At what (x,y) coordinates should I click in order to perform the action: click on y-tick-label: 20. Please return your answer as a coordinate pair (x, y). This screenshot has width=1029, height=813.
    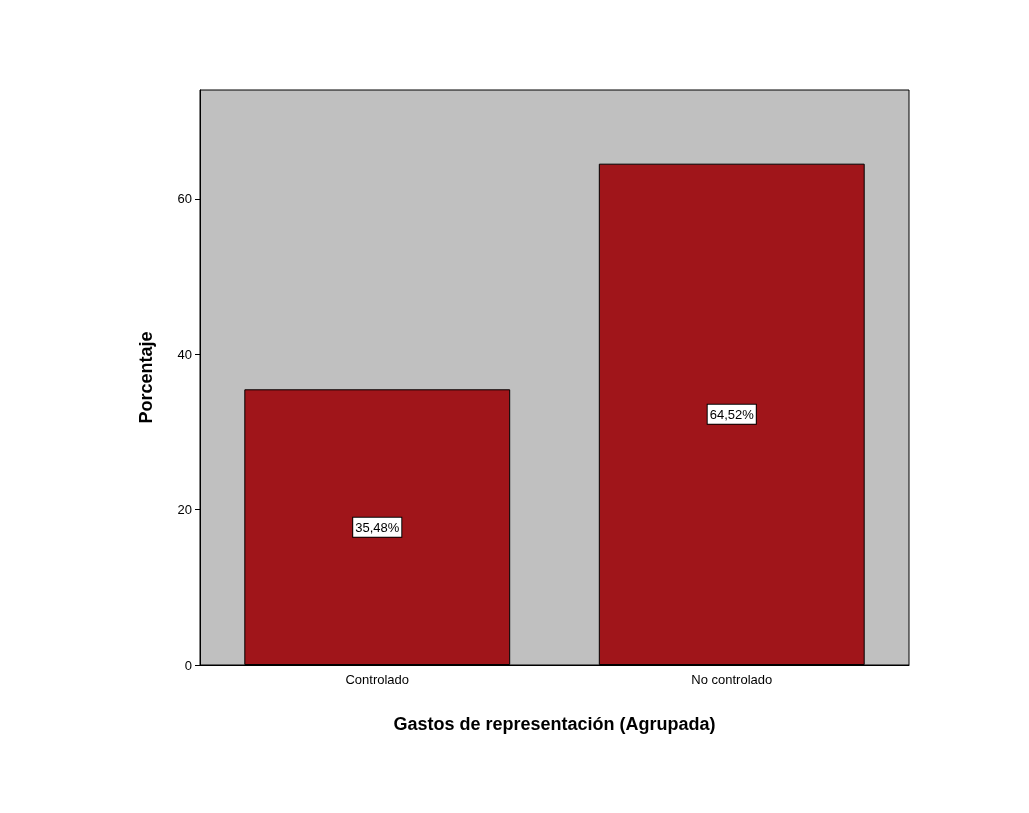
    Looking at the image, I should click on (184, 510).